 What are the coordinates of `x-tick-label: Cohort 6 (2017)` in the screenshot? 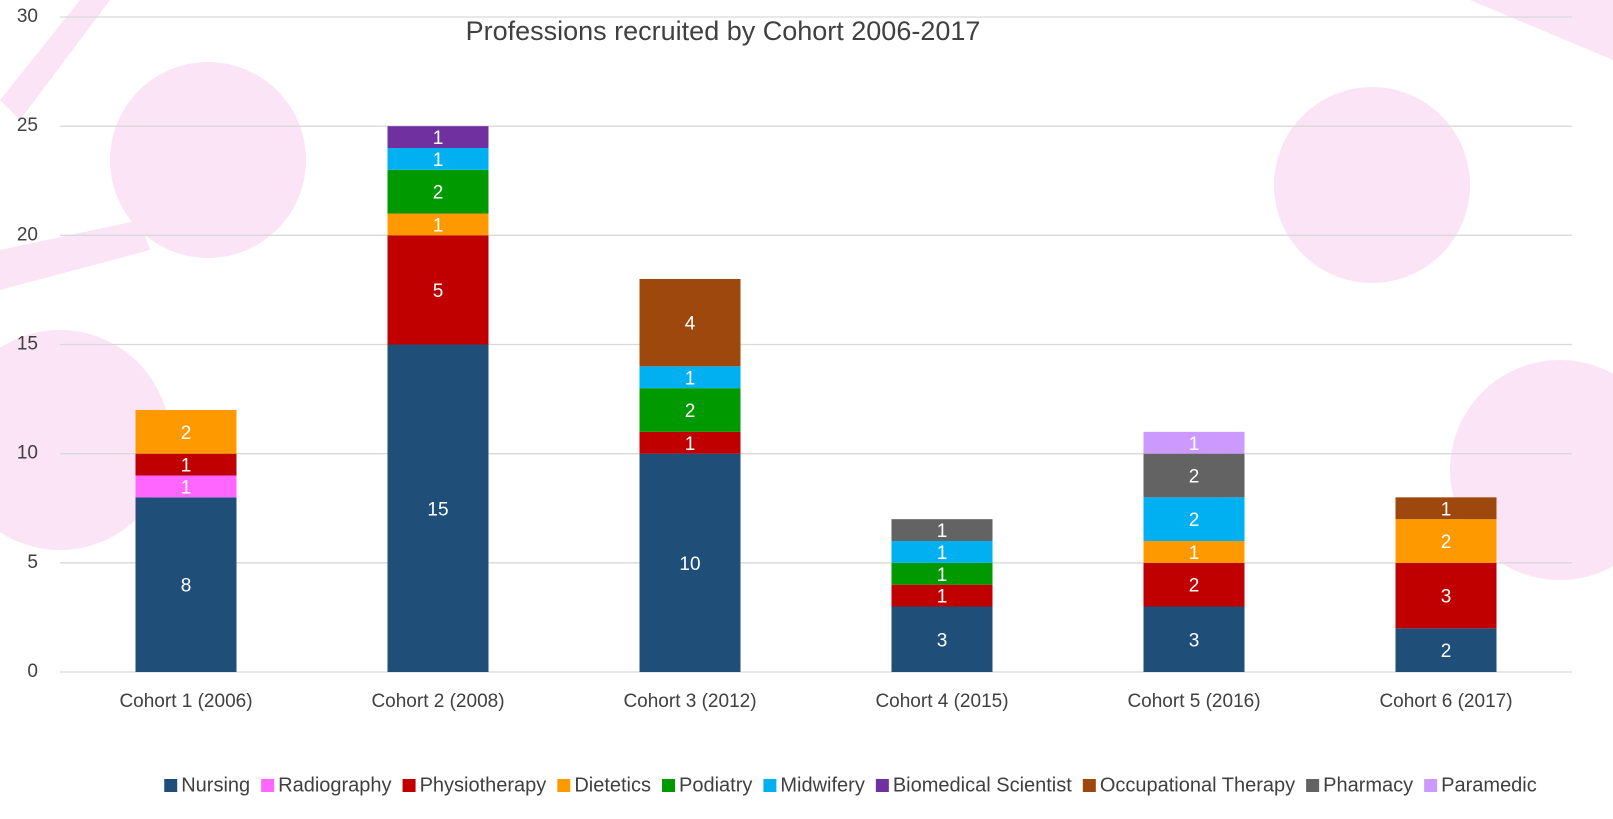 It's located at (1445, 701).